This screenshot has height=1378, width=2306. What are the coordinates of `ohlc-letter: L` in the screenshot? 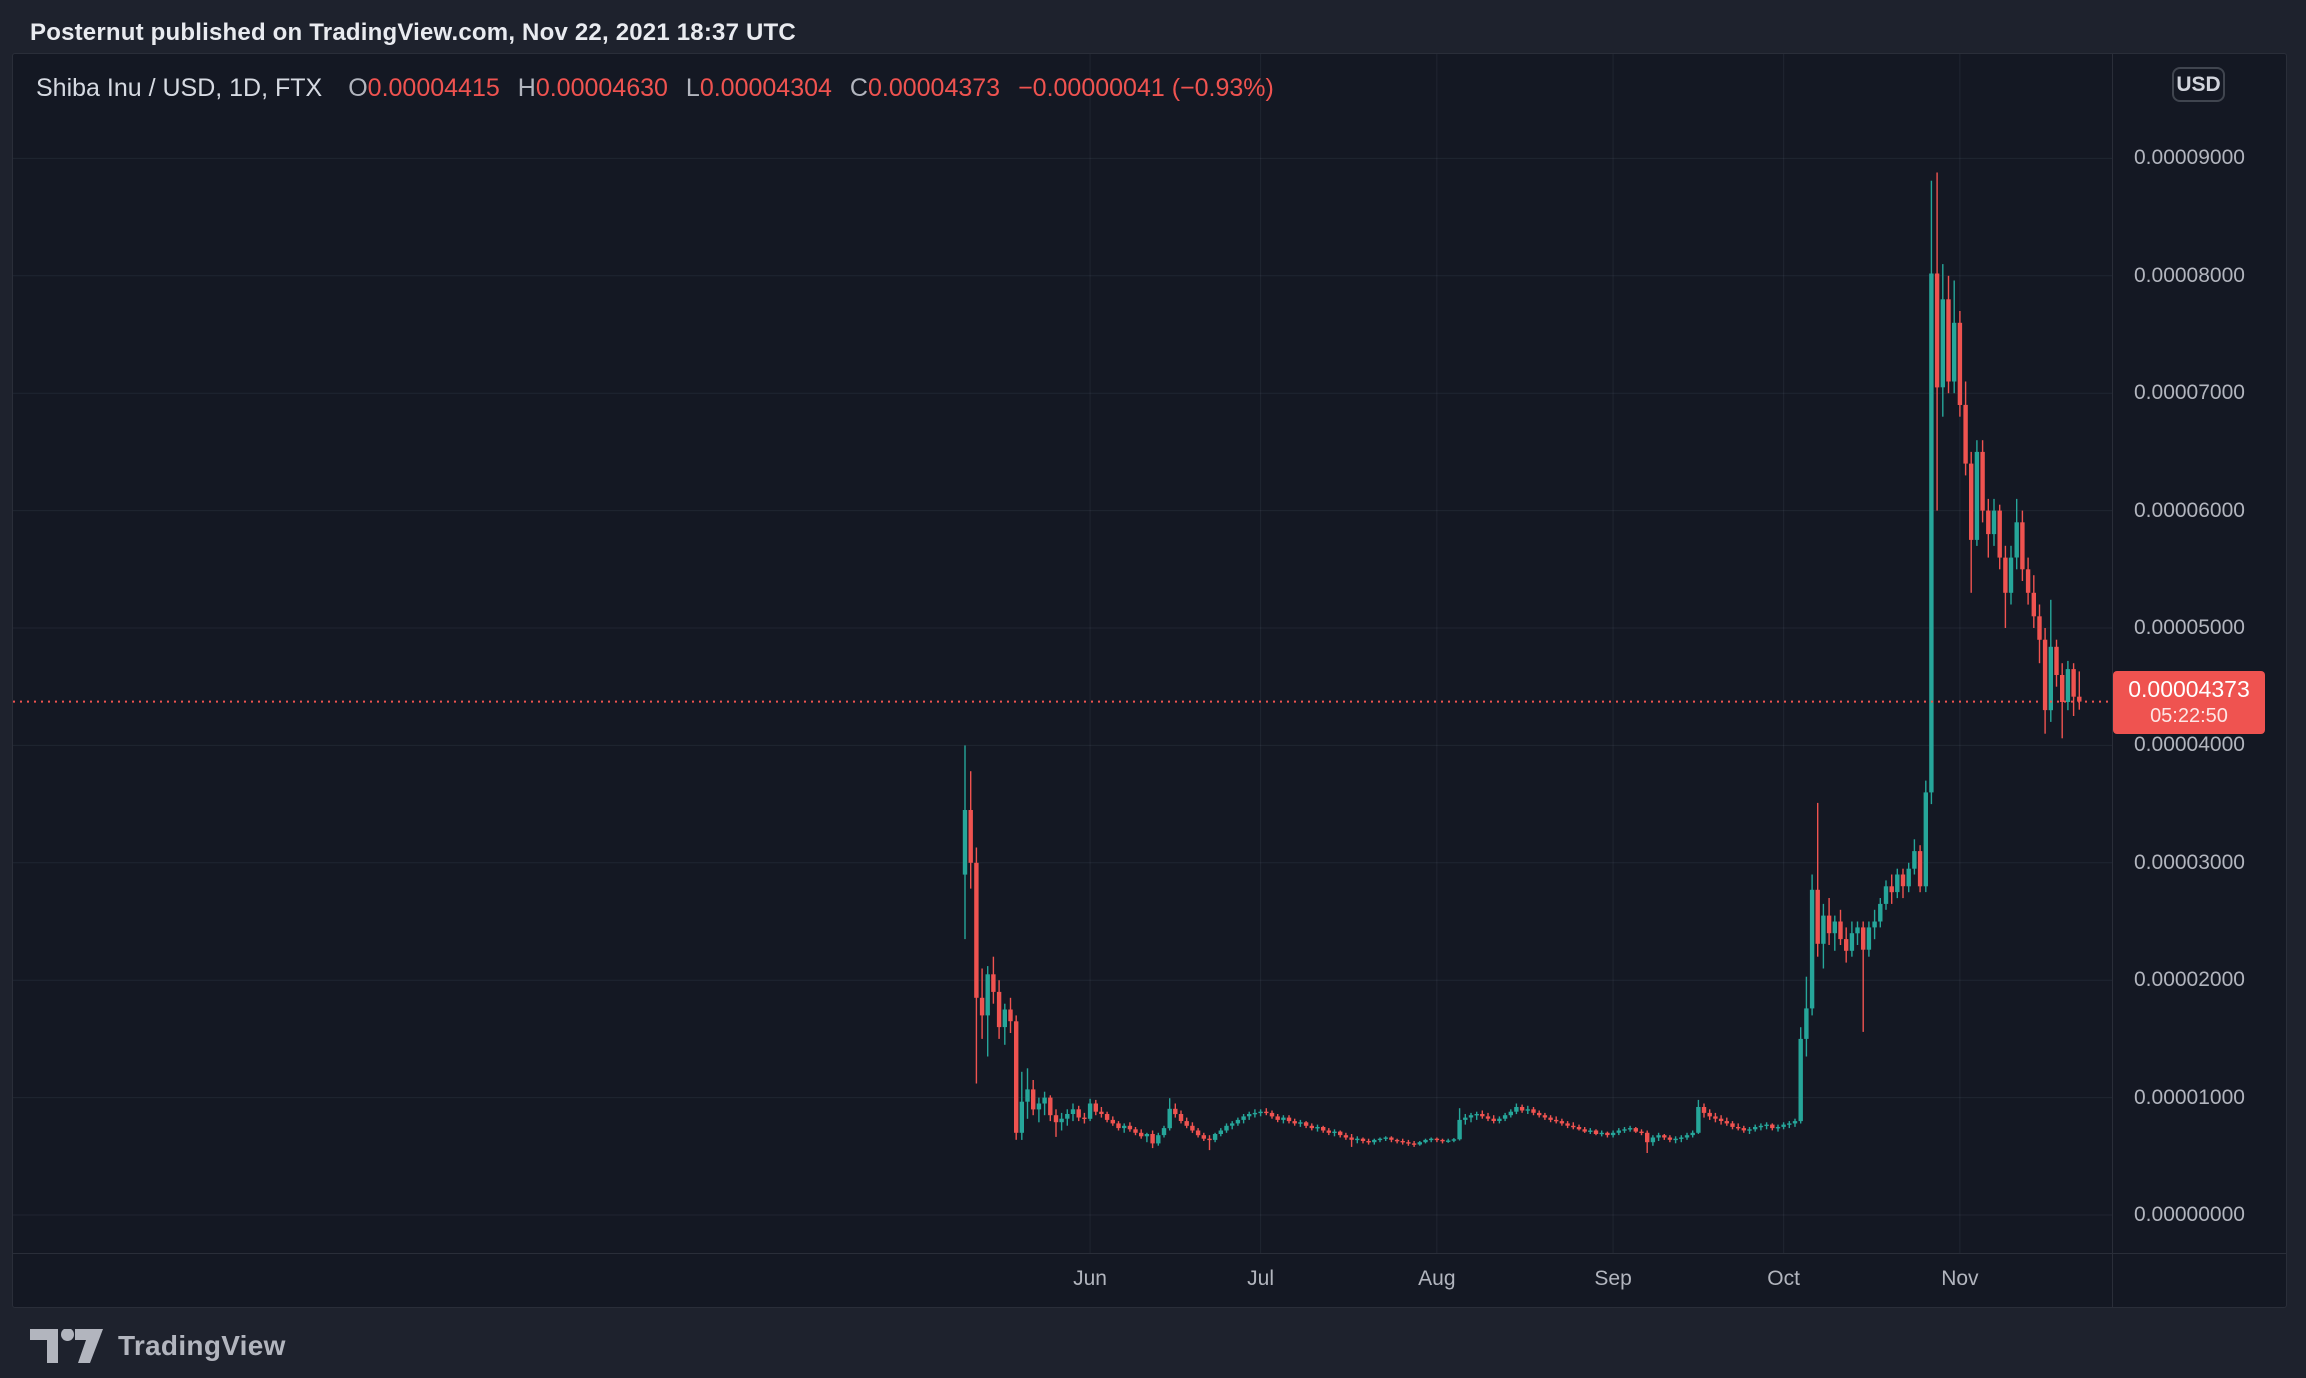 It's located at (692, 87).